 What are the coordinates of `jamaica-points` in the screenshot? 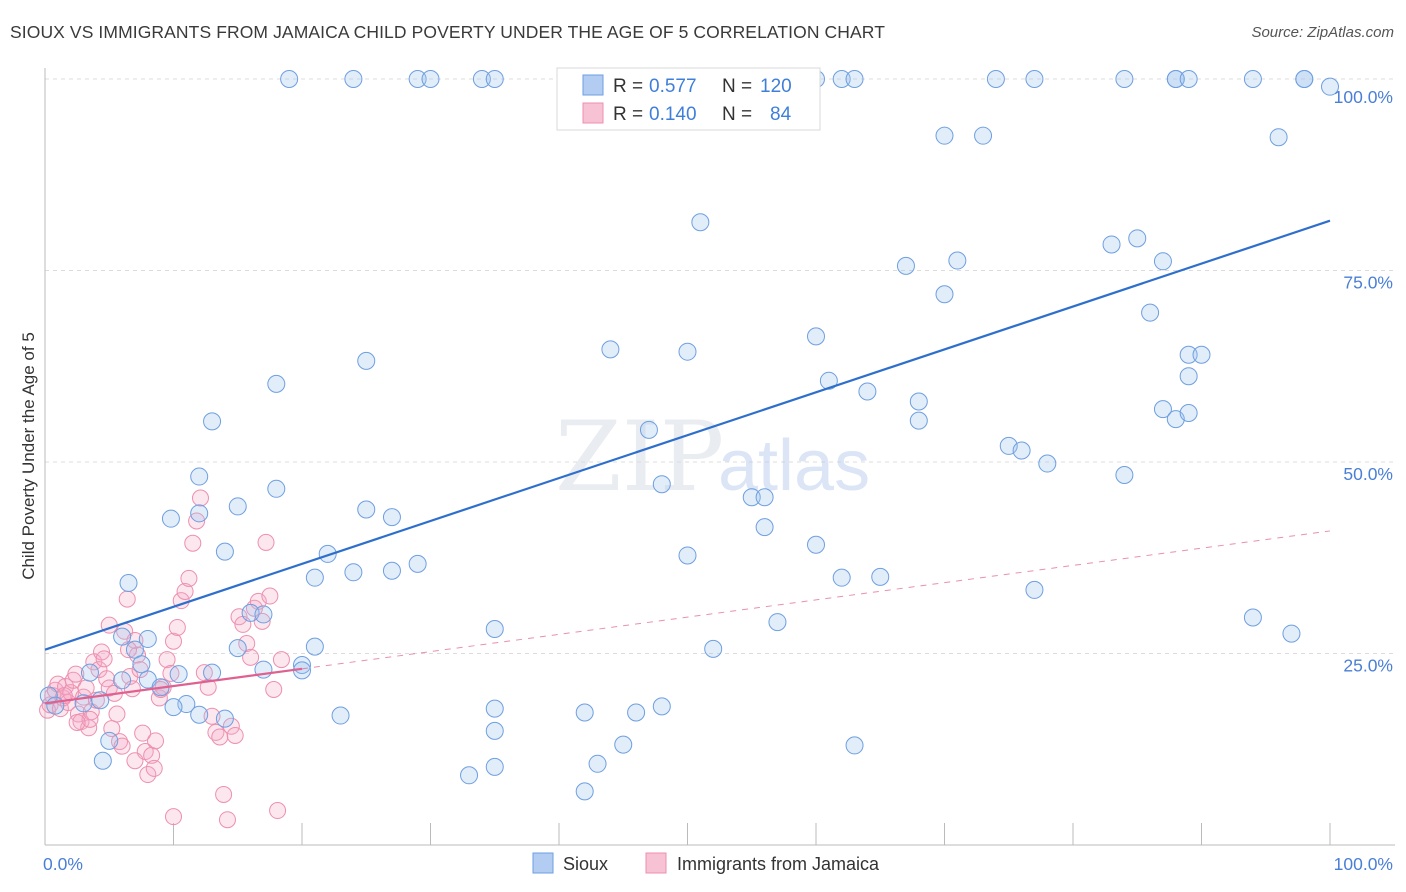 It's located at (164, 659).